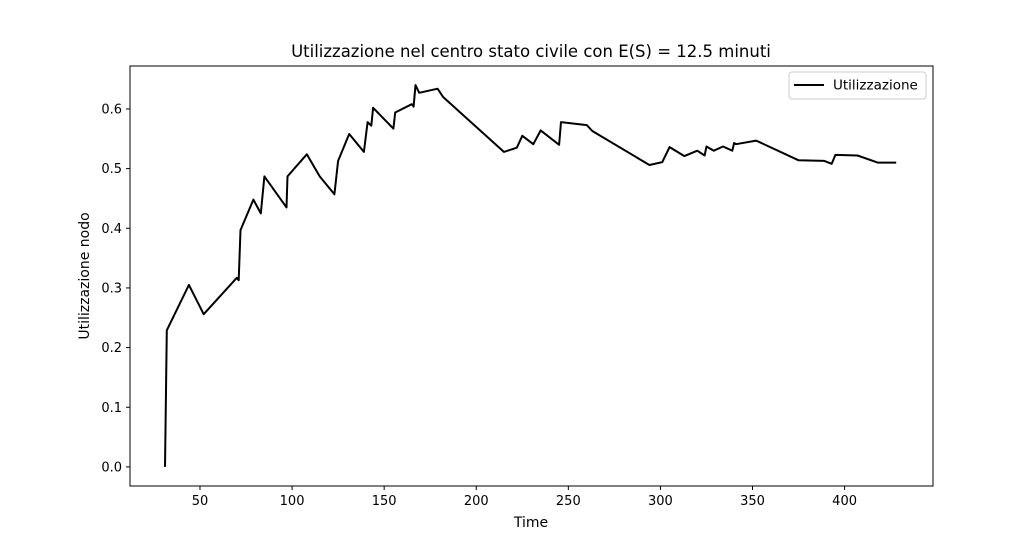 Image resolution: width=1036 pixels, height=546 pixels. I want to click on x-tick-label: 50, so click(200, 501).